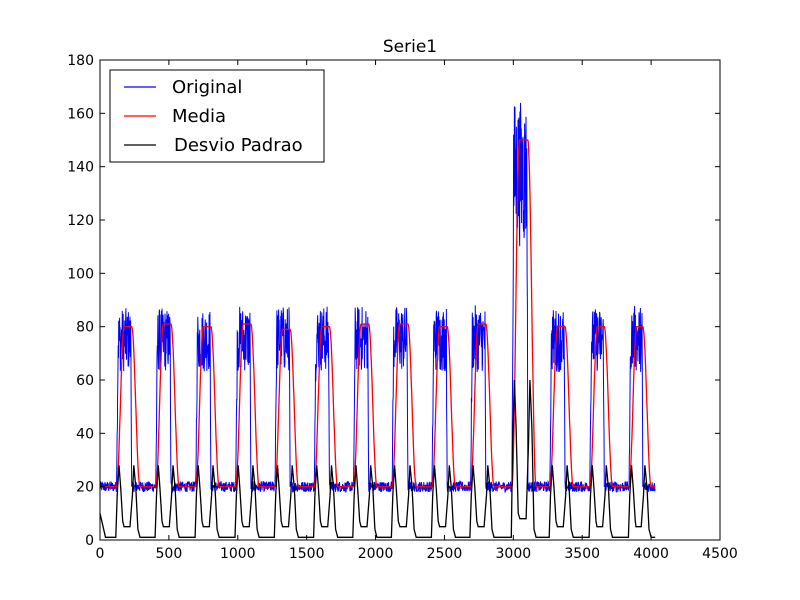 The image size is (800, 600). I want to click on y-tick-label: 20, so click(85, 488).